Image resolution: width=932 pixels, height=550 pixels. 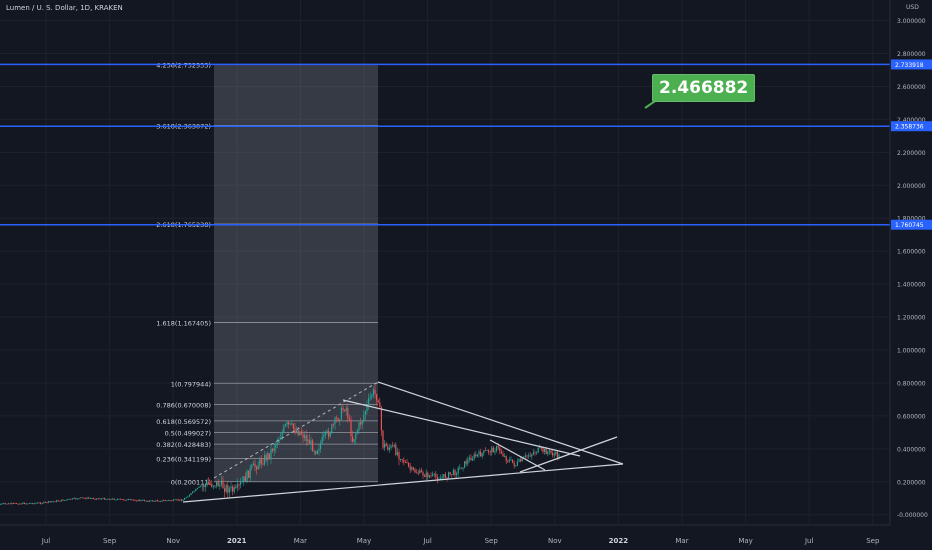 I want to click on time-tick-label: Sep, so click(x=873, y=541).